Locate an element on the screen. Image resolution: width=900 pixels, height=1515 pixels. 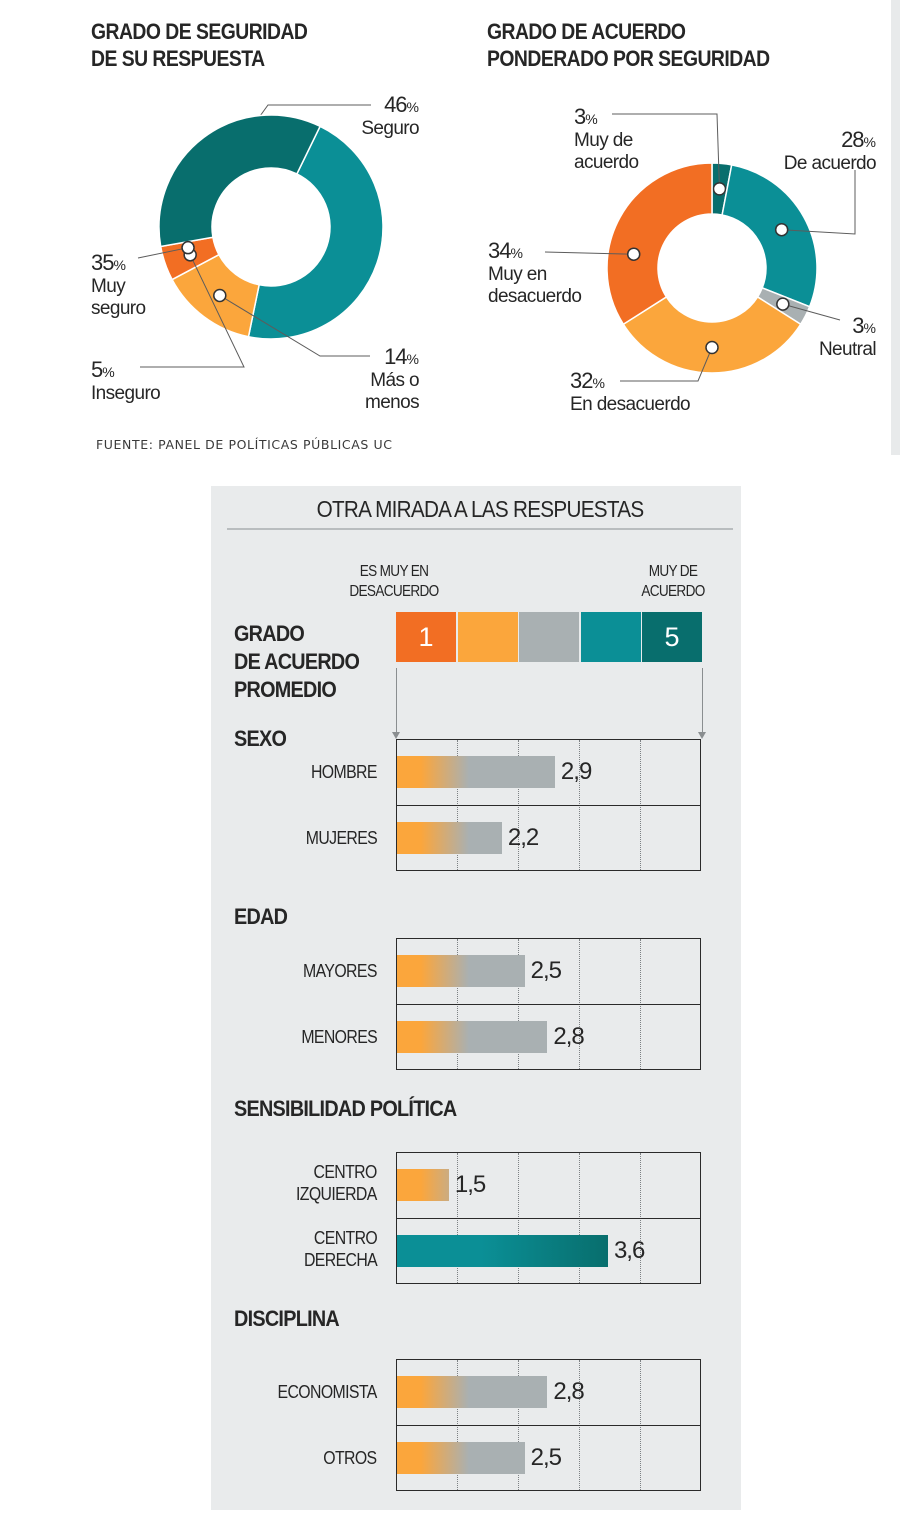
row-label: CENTRO DERECHA is located at coordinates (340, 1249).